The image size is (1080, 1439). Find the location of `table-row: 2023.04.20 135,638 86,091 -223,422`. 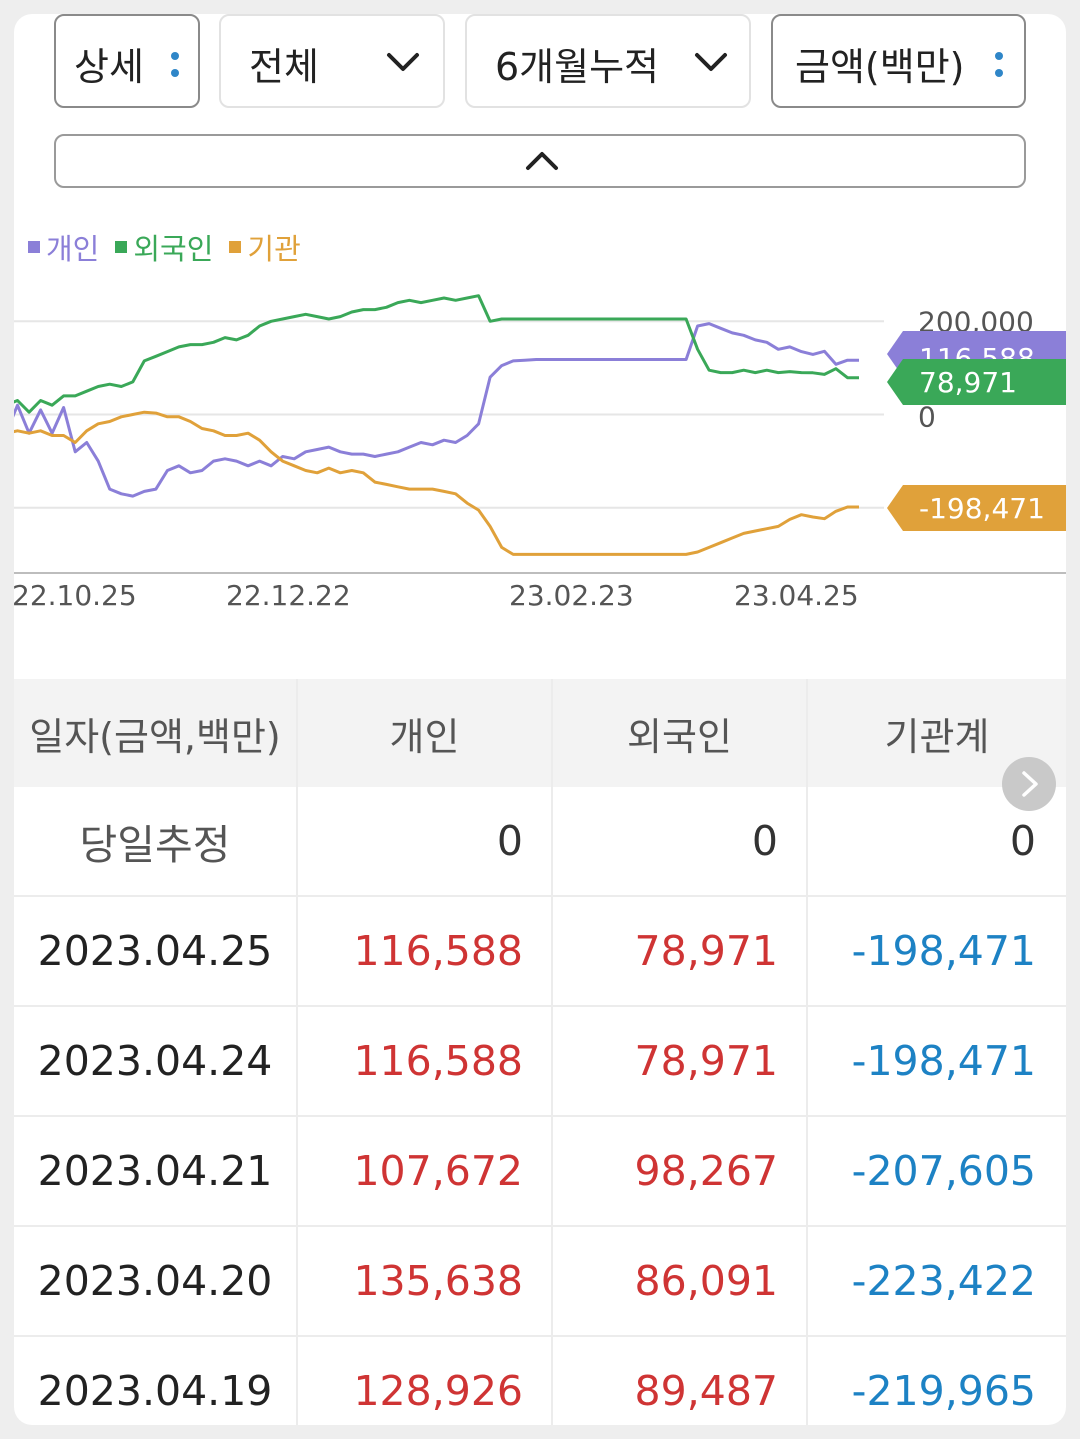

table-row: 2023.04.20 135,638 86,091 -223,422 is located at coordinates (540, 1282).